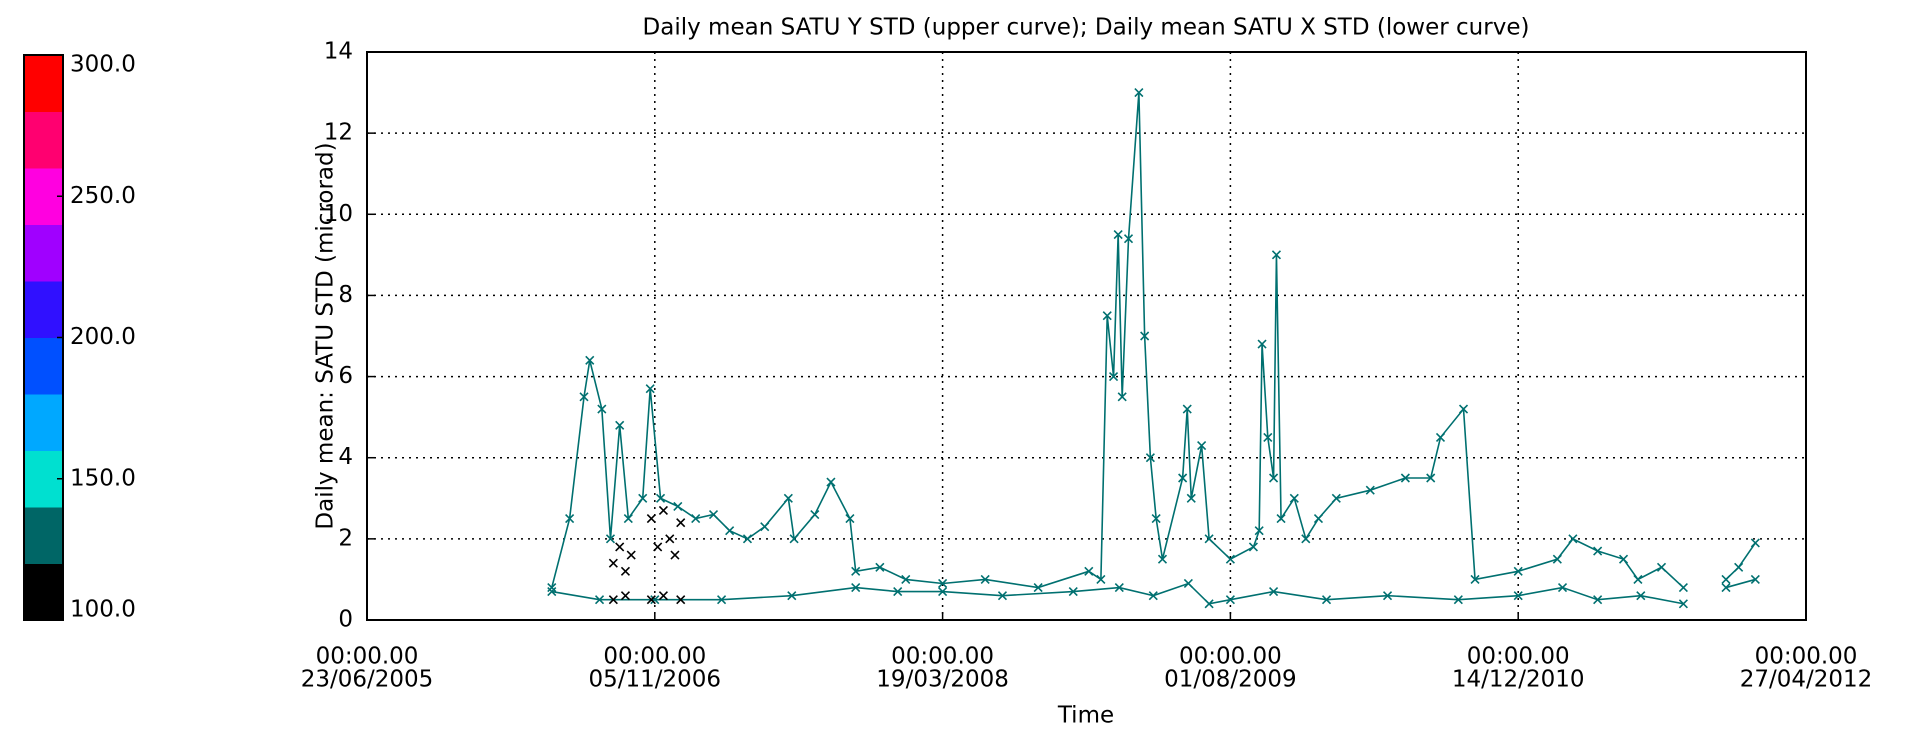 This screenshot has width=1907, height=742. Describe the element at coordinates (1085, 716) in the screenshot. I see `x-axis-label: Time` at that location.